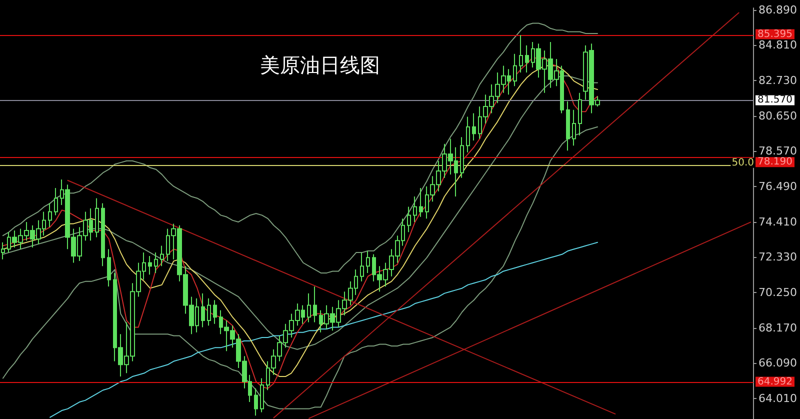 Image resolution: width=800 pixels, height=419 pixels. Describe the element at coordinates (743, 162) in the screenshot. I see `annotation: 50.0` at that location.